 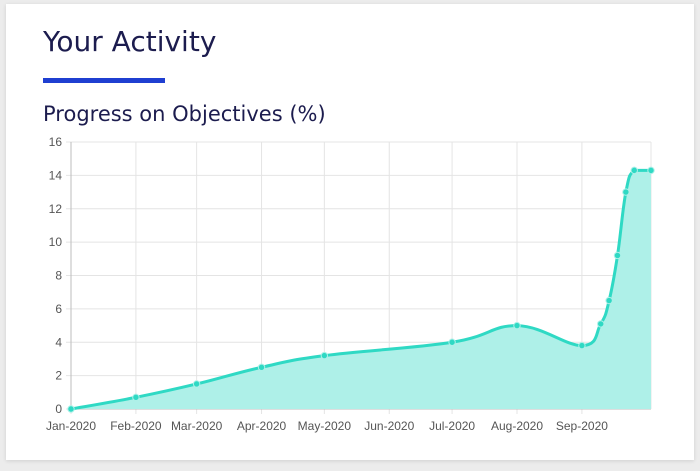 What do you see at coordinates (56, 209) in the screenshot?
I see `y-tick-label: 12` at bounding box center [56, 209].